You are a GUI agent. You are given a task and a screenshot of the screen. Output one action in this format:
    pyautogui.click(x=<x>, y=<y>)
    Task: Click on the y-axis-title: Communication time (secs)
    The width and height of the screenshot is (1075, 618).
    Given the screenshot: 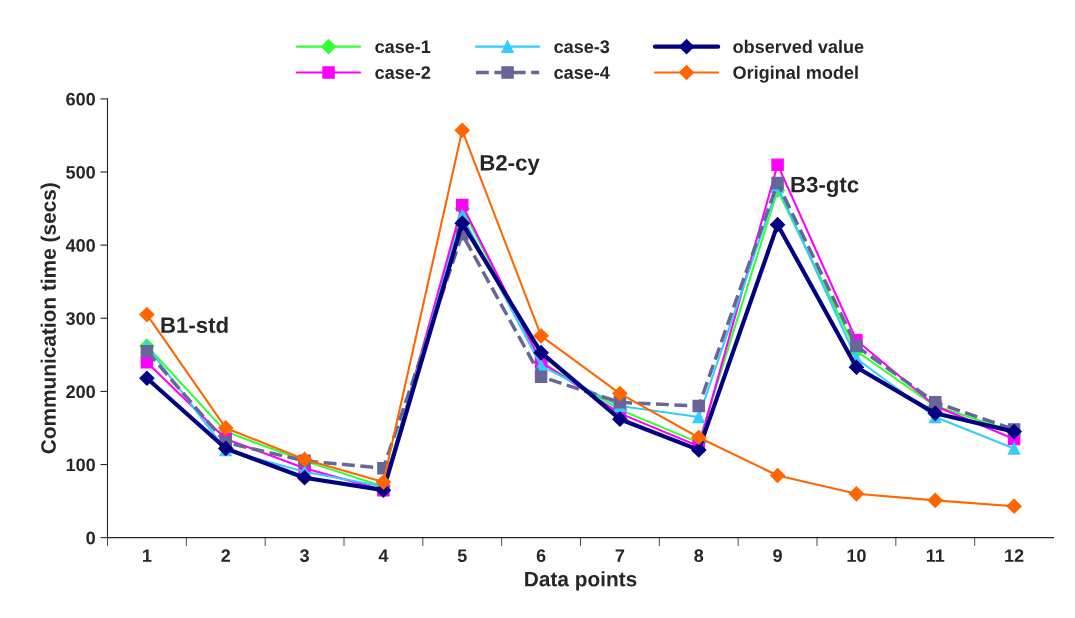 What is the action you would take?
    pyautogui.click(x=50, y=318)
    